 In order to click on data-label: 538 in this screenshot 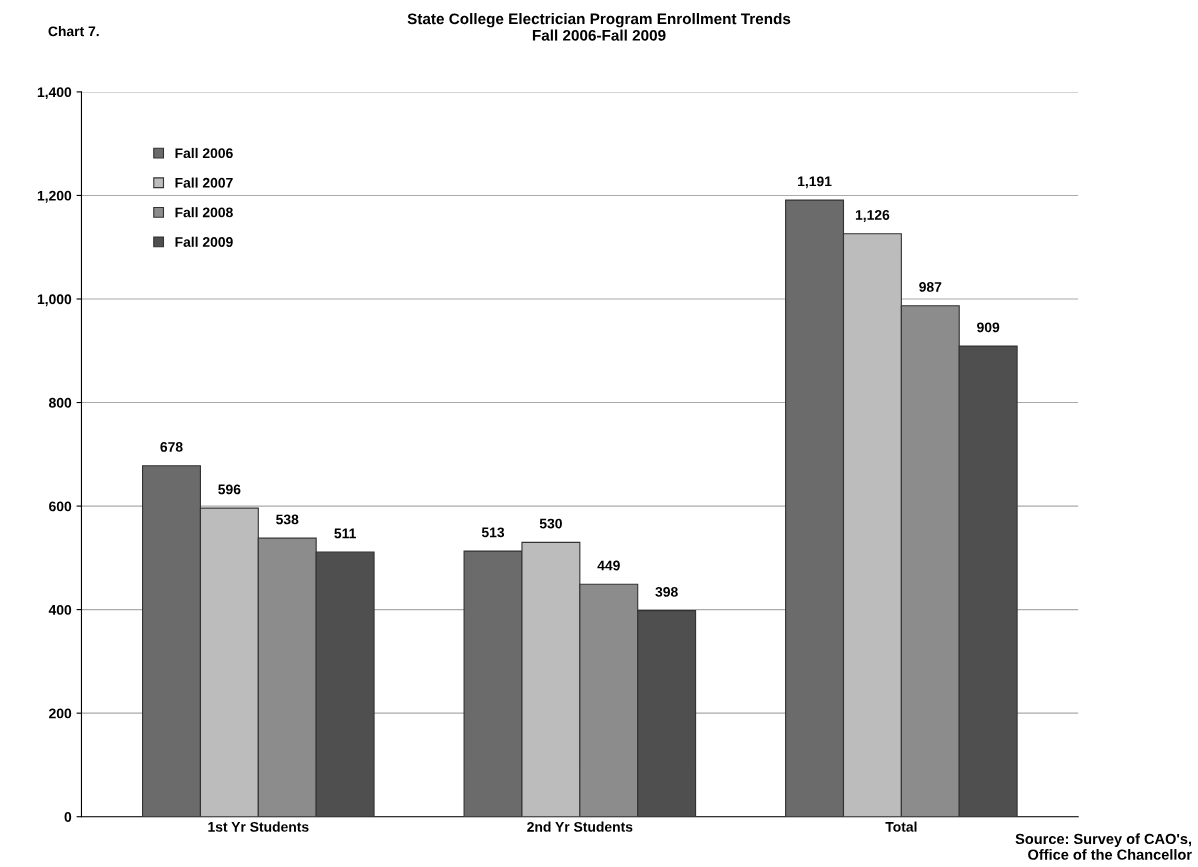, I will do `click(287, 519)`.